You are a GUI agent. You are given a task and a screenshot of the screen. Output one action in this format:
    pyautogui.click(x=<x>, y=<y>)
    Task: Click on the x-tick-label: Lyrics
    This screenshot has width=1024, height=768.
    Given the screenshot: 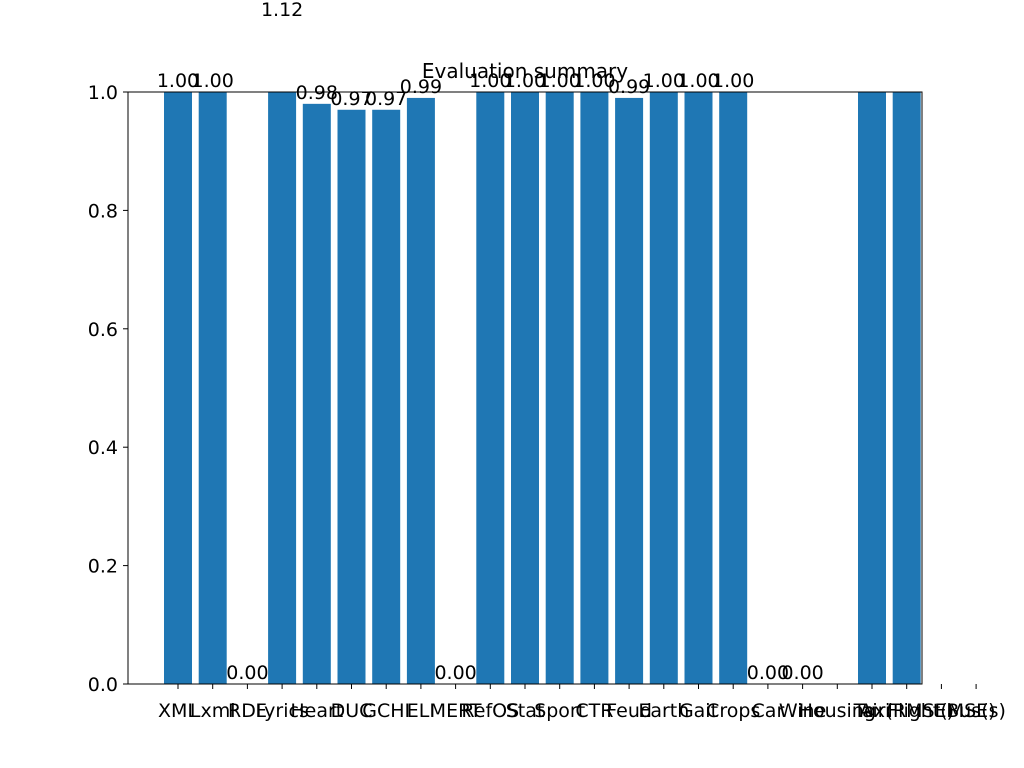 What is the action you would take?
    pyautogui.click(x=282, y=711)
    